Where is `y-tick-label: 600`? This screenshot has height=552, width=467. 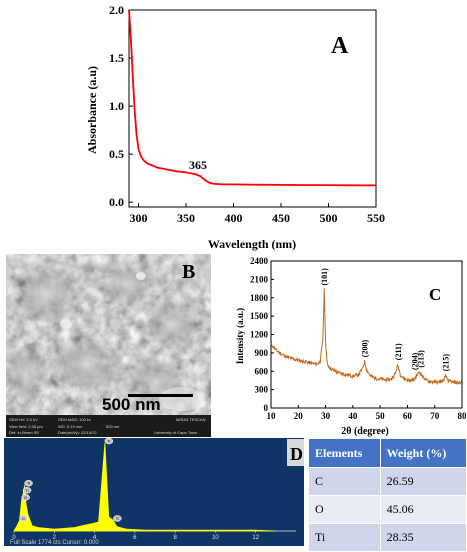
y-tick-label: 600 is located at coordinates (262, 371).